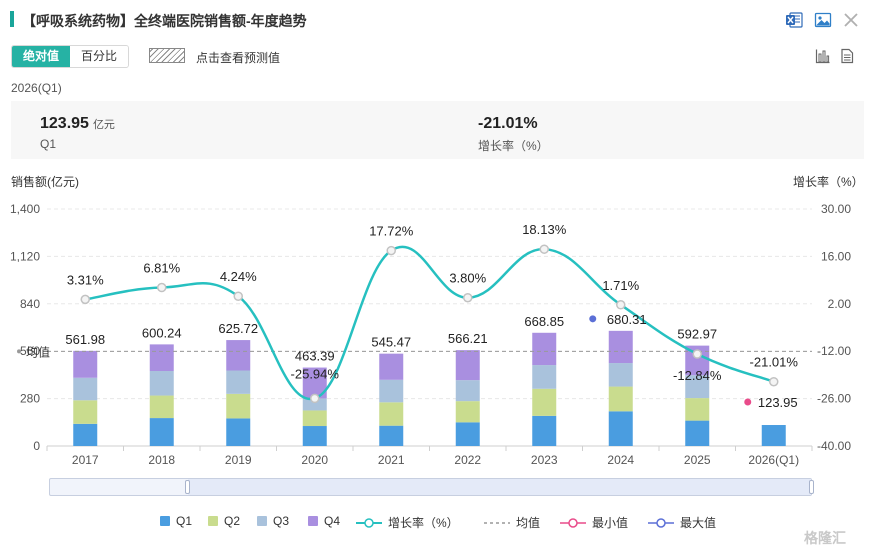 Image resolution: width=876 pixels, height=556 pixels. What do you see at coordinates (468, 338) in the screenshot?
I see `bar-total-label: 566.21` at bounding box center [468, 338].